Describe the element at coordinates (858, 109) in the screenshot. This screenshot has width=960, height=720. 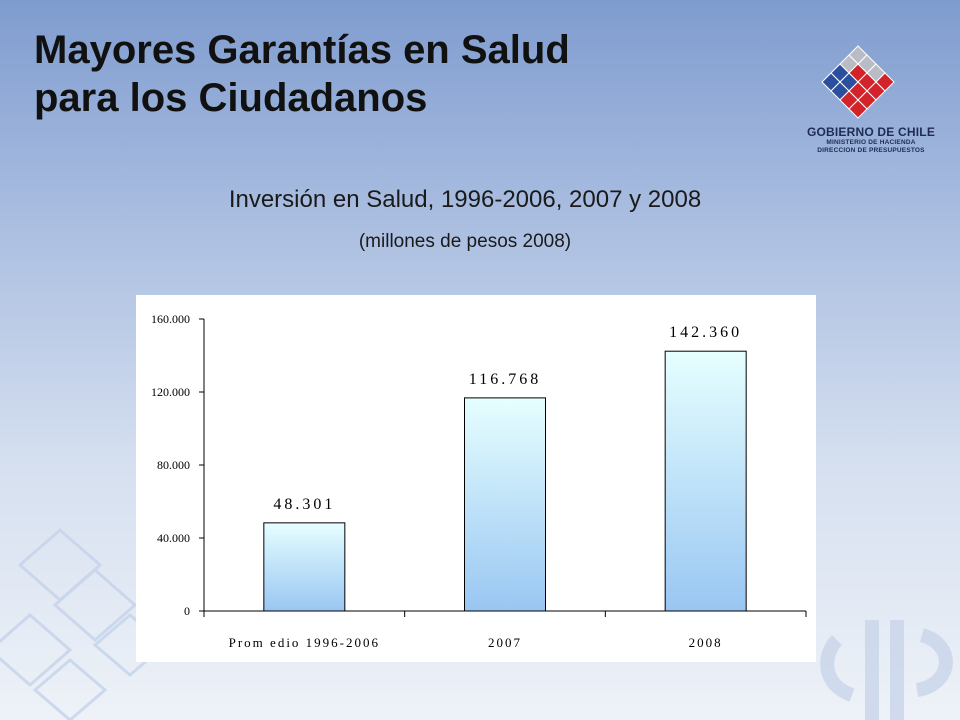
I see `logo-diamond` at that location.